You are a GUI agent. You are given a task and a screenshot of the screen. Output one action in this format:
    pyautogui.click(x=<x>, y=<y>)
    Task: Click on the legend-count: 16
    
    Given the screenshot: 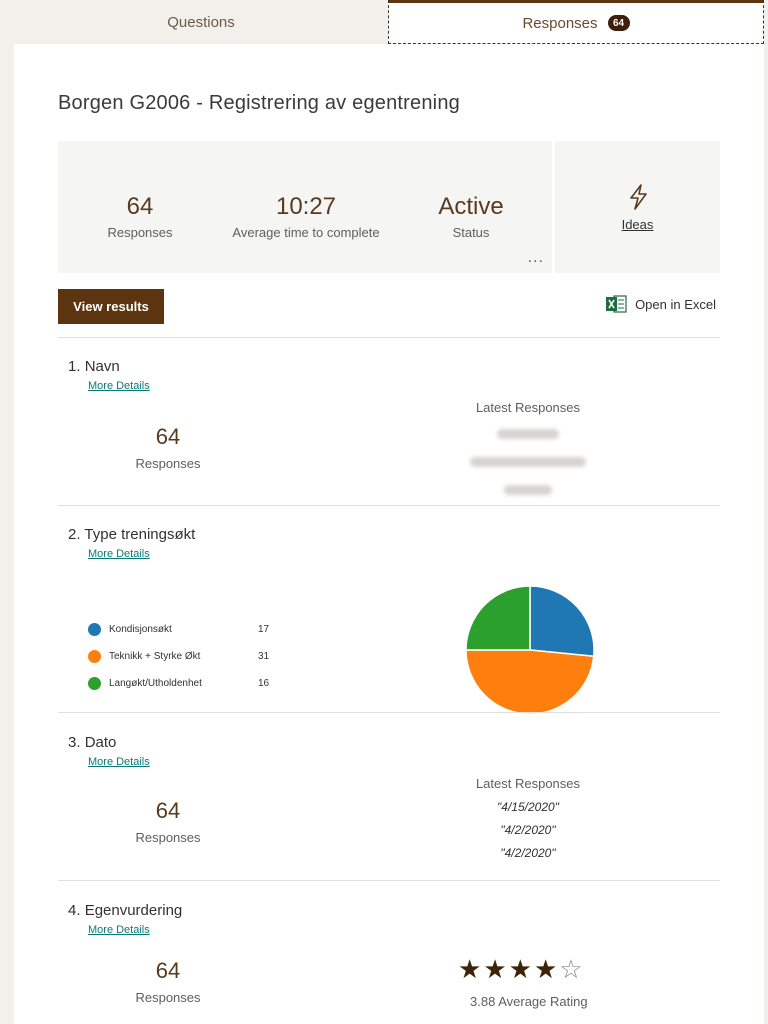 What is the action you would take?
    pyautogui.click(x=264, y=683)
    